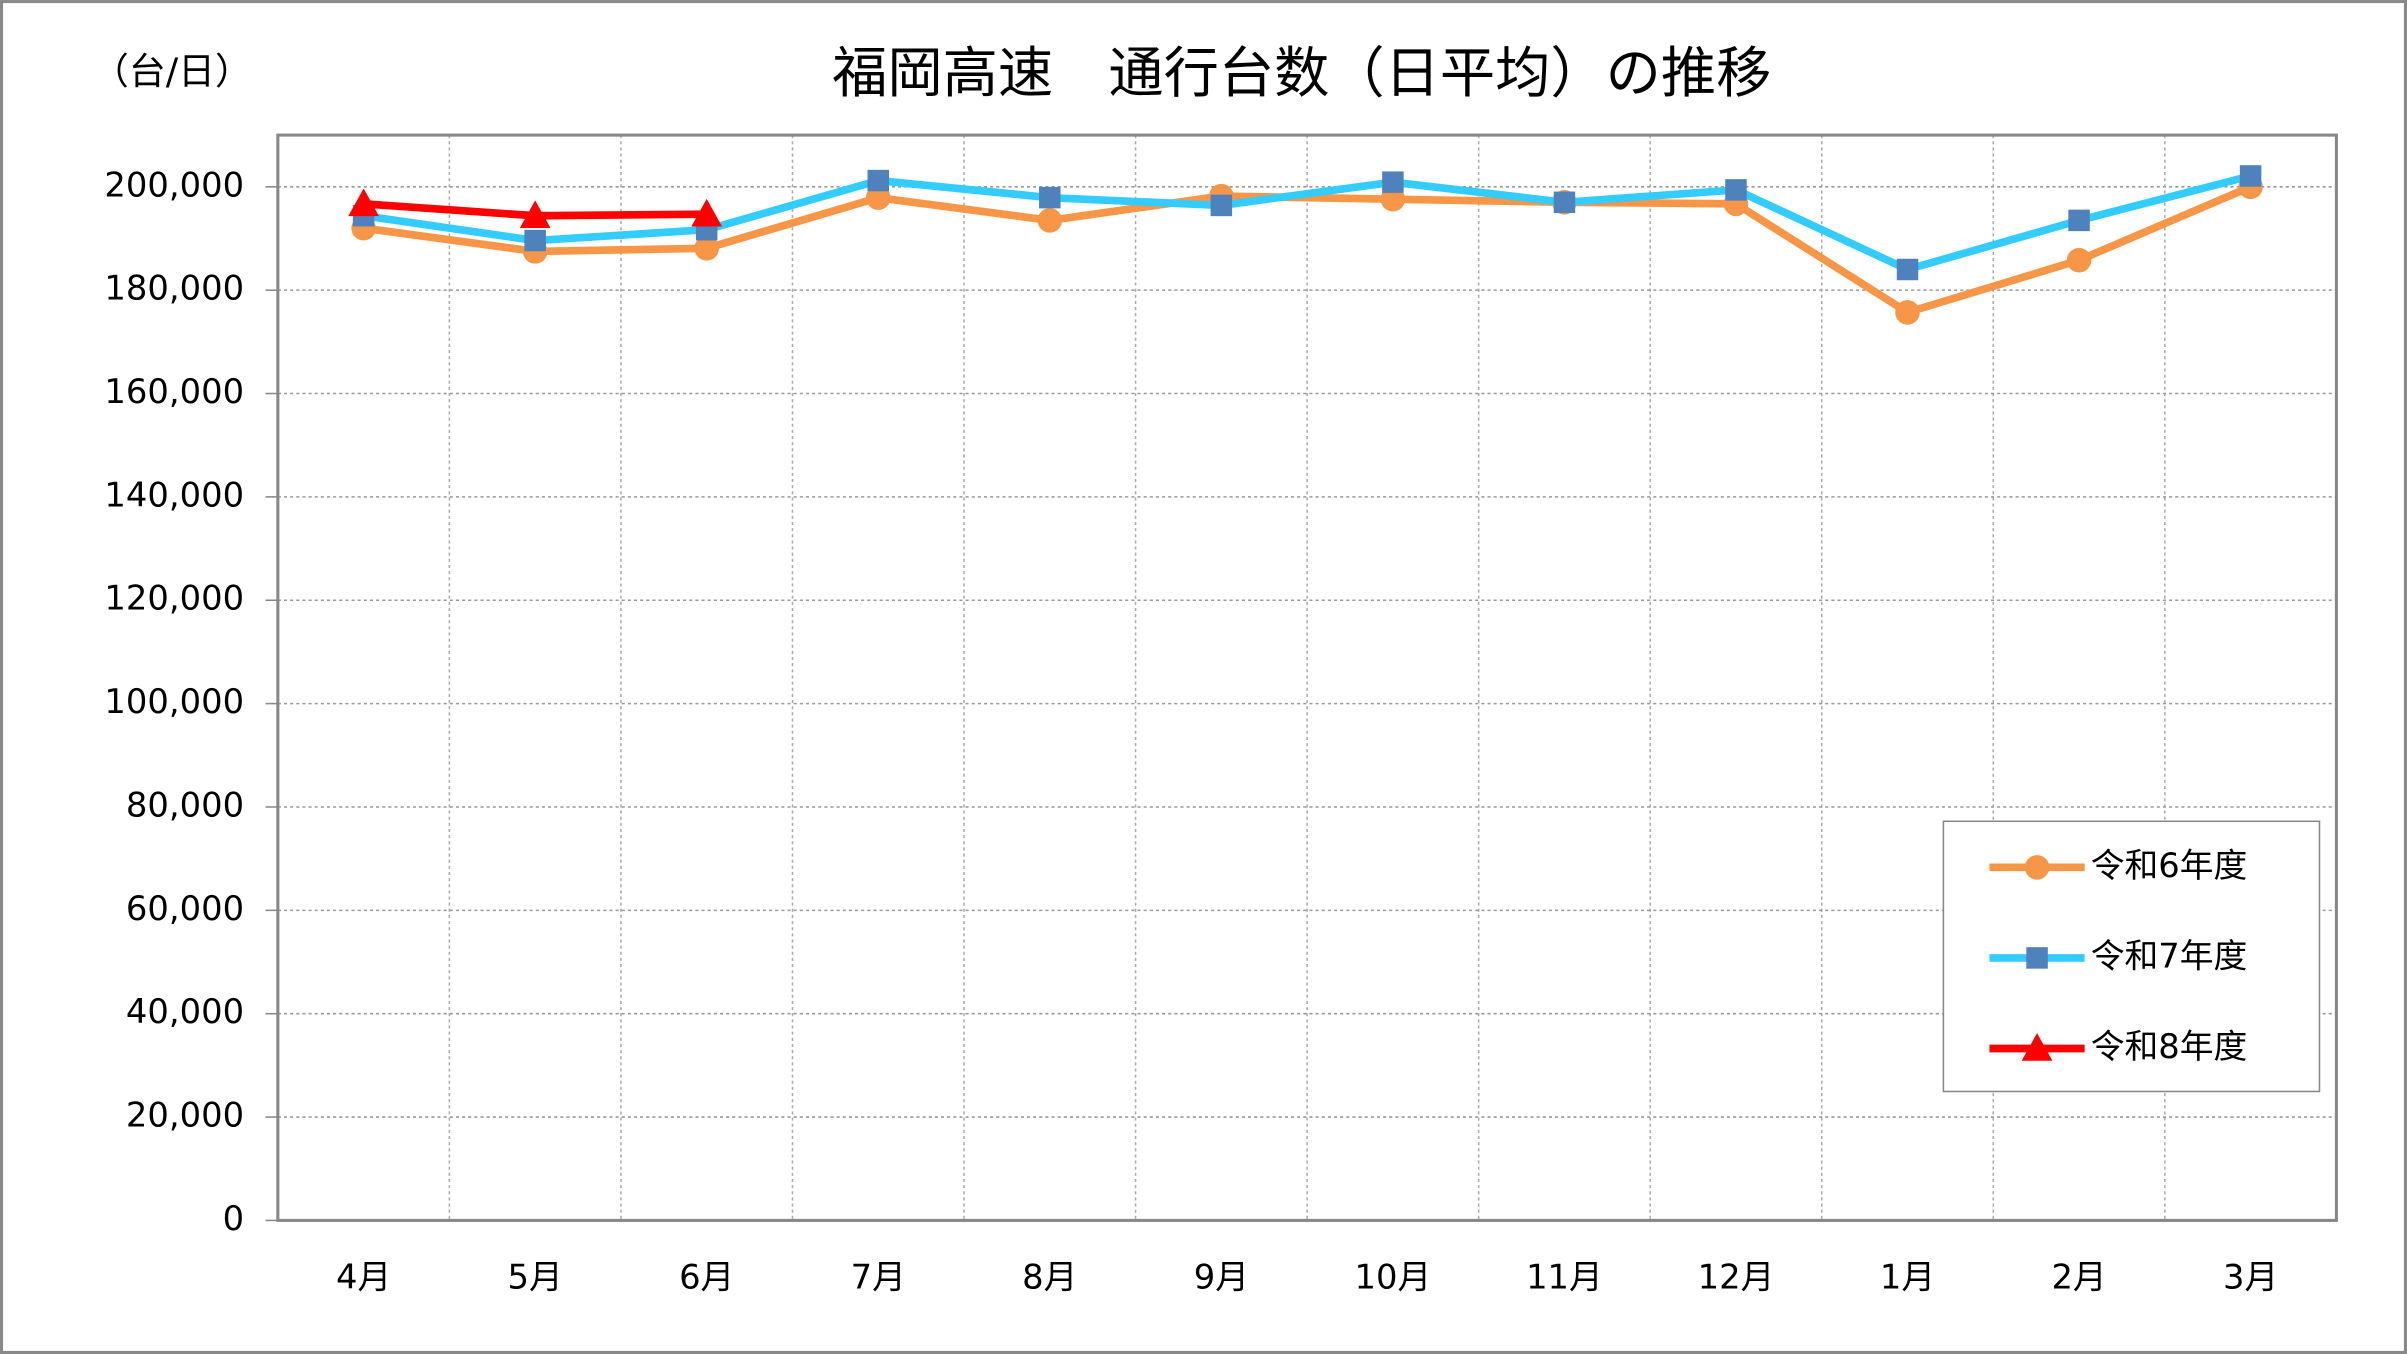  I want to click on x-tick-label: 6月, so click(706, 1276).